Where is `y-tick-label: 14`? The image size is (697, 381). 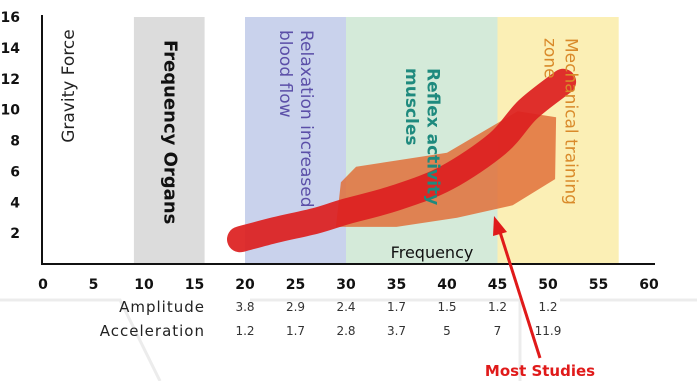 y-tick-label: 14 is located at coordinates (11, 49).